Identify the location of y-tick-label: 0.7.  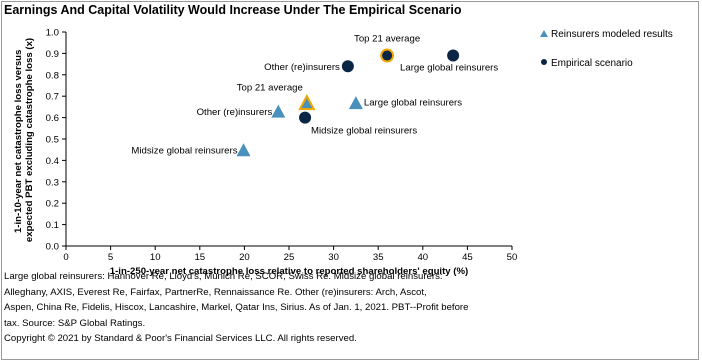
(52, 97).